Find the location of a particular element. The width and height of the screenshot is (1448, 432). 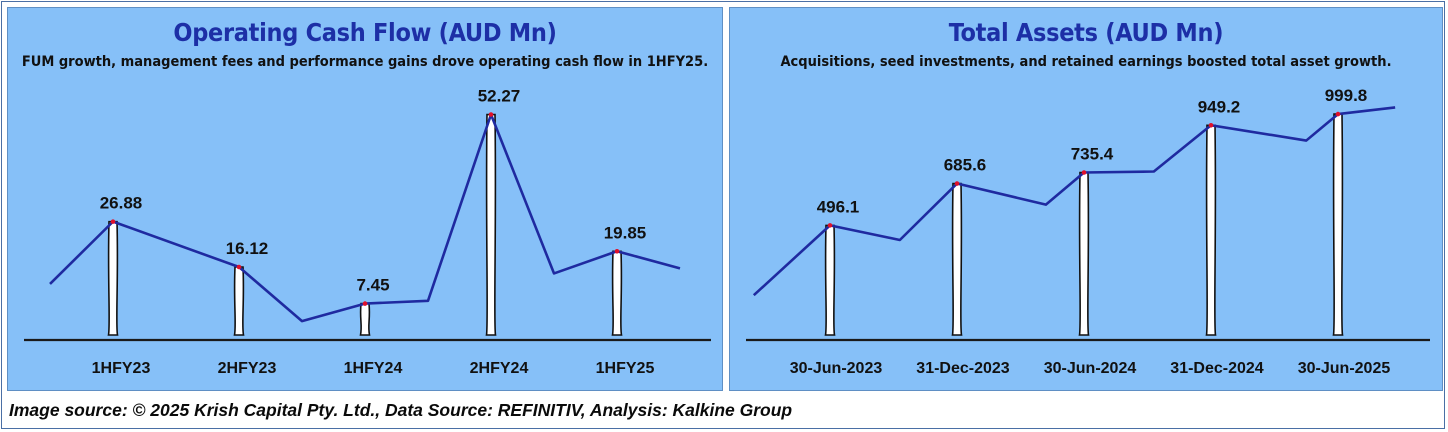

data-label: 685.6 is located at coordinates (965, 165).